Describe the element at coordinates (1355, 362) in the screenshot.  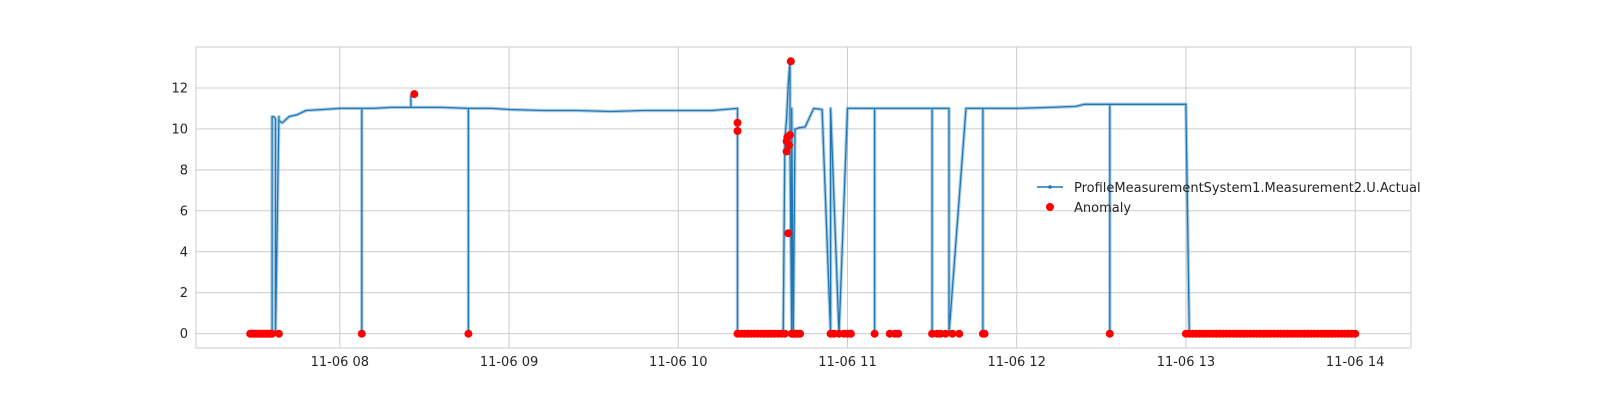
I see `x-tick-label: 11-06 14` at that location.